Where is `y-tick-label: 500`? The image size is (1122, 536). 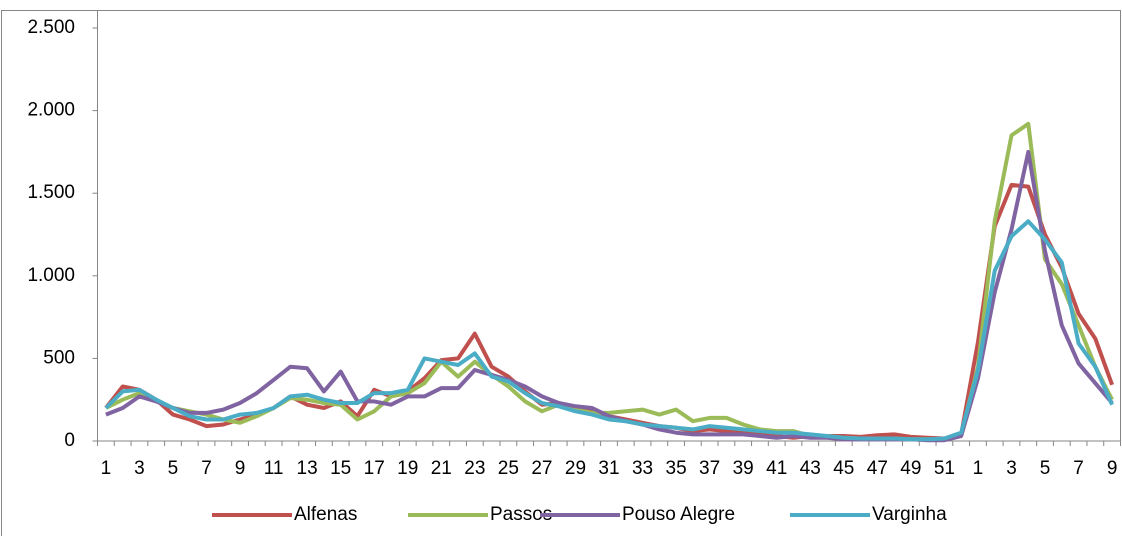
y-tick-label: 500 is located at coordinates (59, 357).